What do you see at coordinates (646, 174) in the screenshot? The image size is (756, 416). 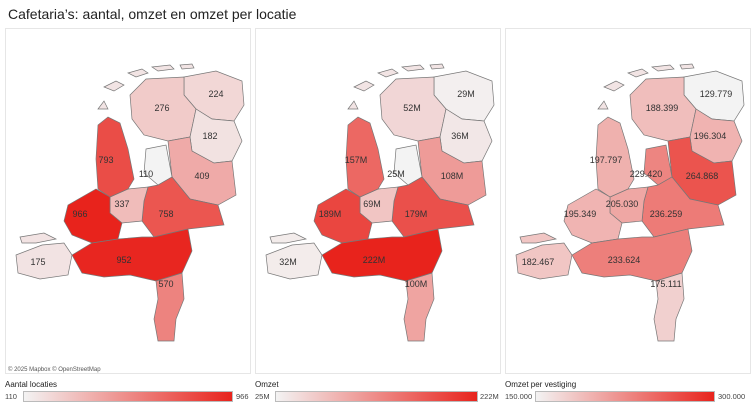 I see `value-label-flevoland: 229.420` at bounding box center [646, 174].